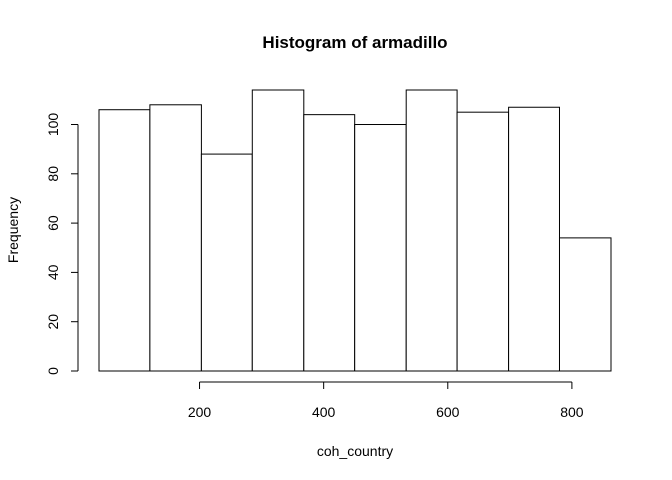  I want to click on y-tick-label: 60, so click(53, 223).